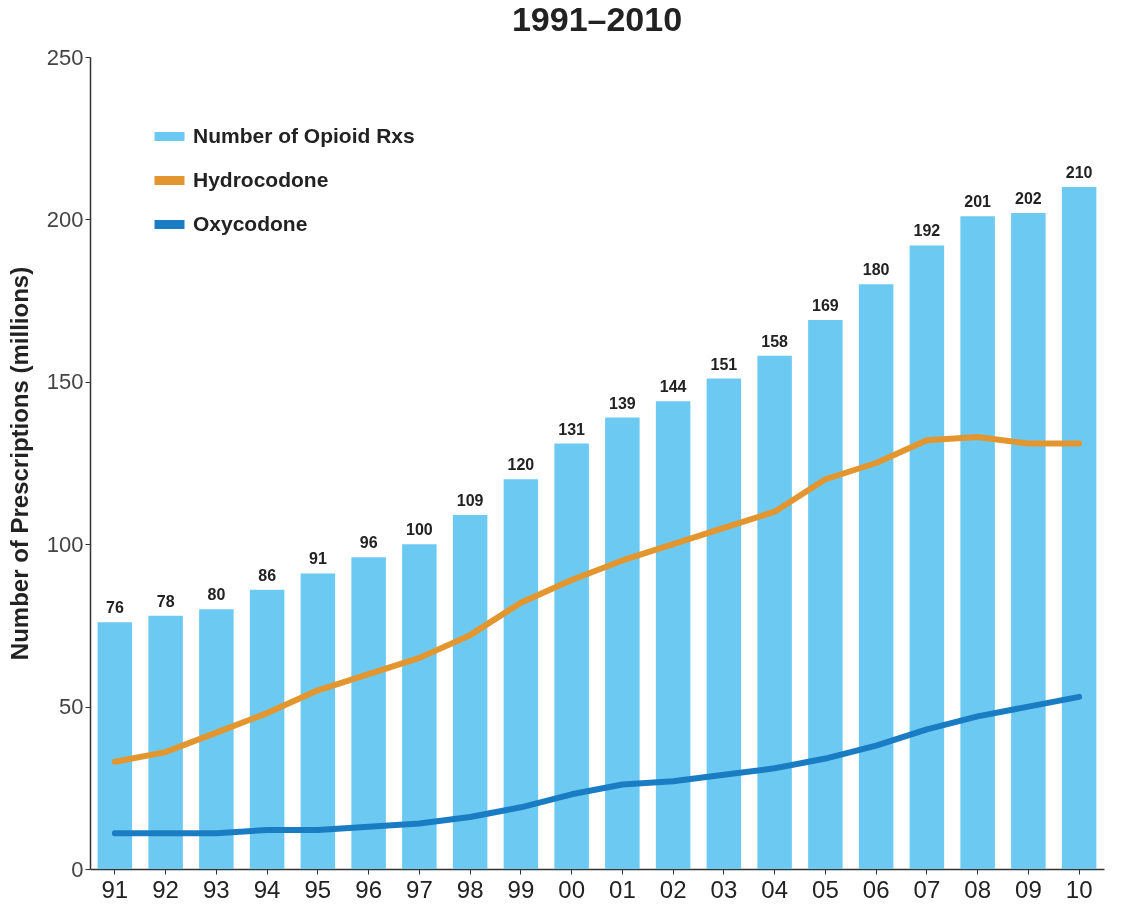 This screenshot has width=1126, height=916. I want to click on chart-title: 1991–2010, so click(597, 19).